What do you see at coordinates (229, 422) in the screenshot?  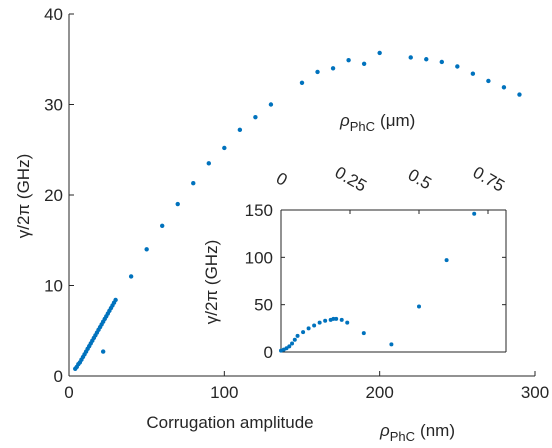 I see `main-x-axis-label: Corrugation amplitude` at bounding box center [229, 422].